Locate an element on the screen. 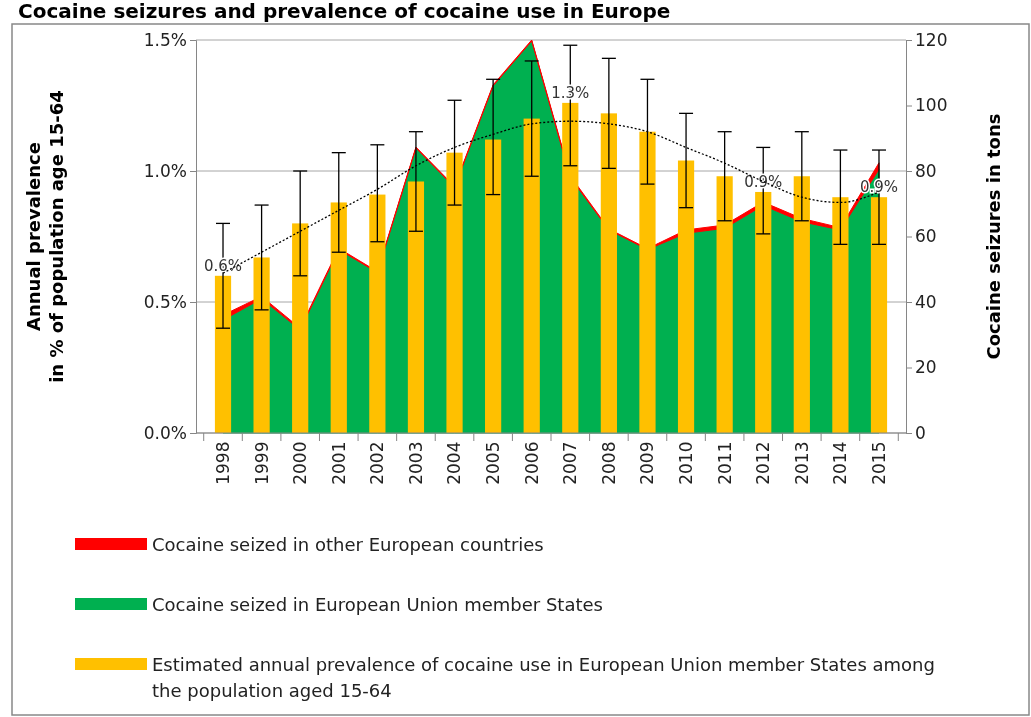 The image size is (1031, 717). y-tick-label: 0.5% is located at coordinates (165, 301).